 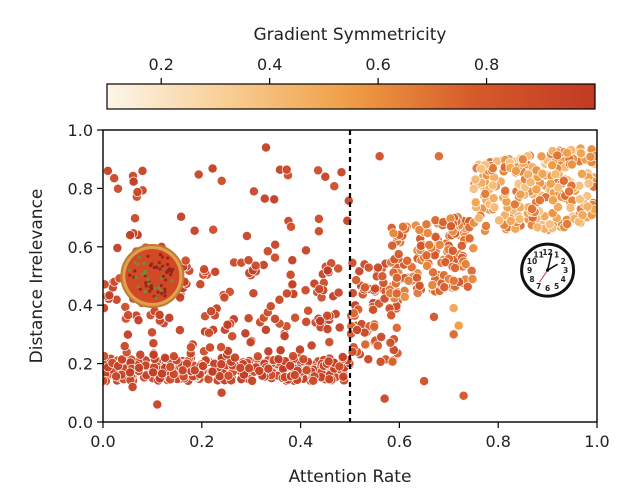 I want to click on x-tick-label: 0.4, so click(x=300, y=441).